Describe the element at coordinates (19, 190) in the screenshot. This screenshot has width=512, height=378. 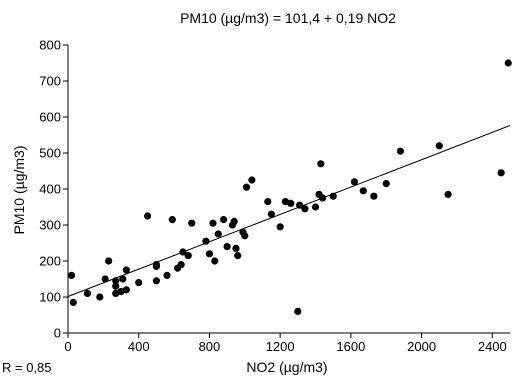
I see `y-axis-label: PM10 (µg/m3)` at that location.